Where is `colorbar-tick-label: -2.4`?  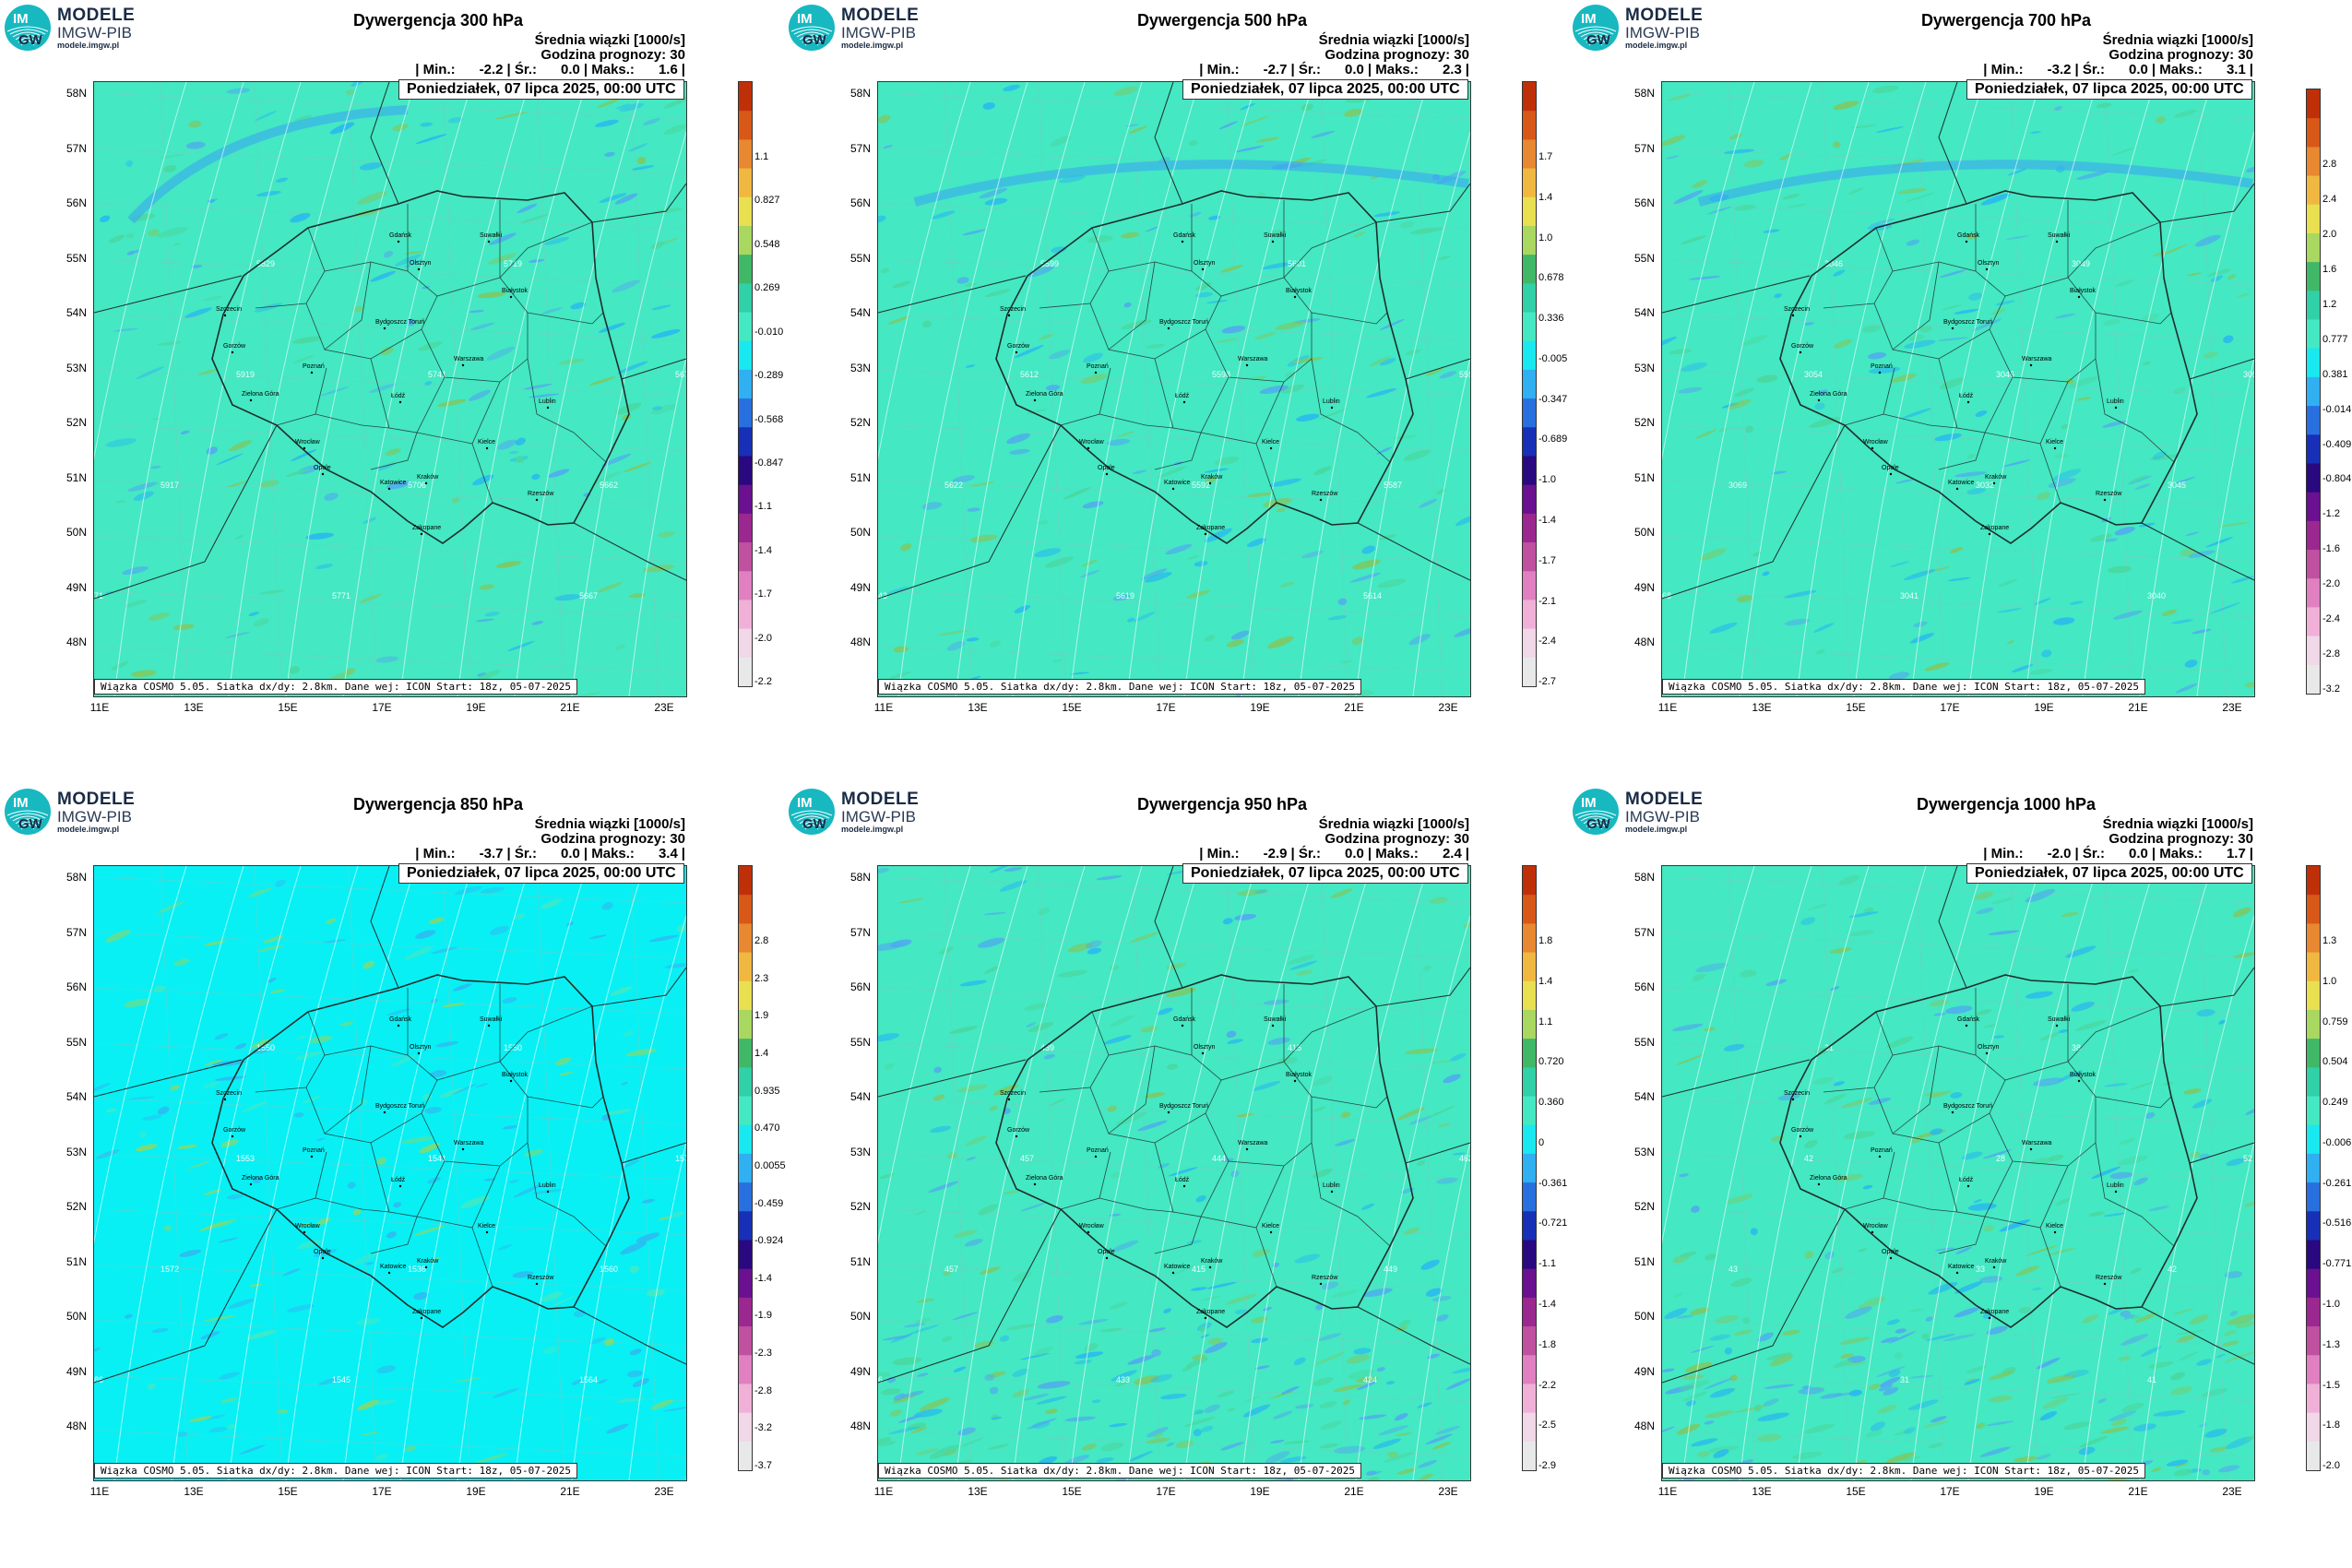 colorbar-tick-label: -2.4 is located at coordinates (2331, 619).